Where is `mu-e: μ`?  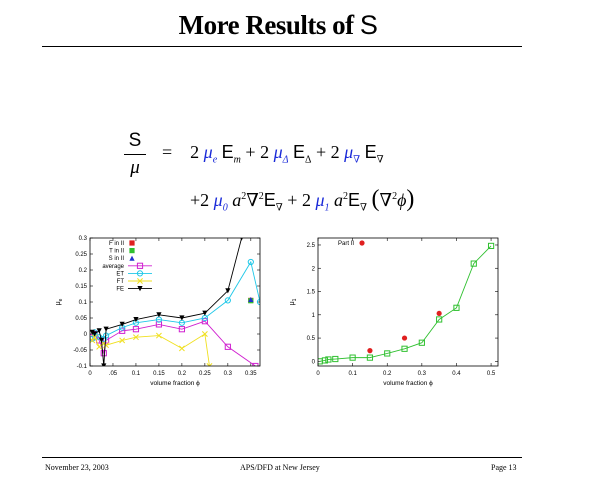 mu-e: μ is located at coordinates (208, 152).